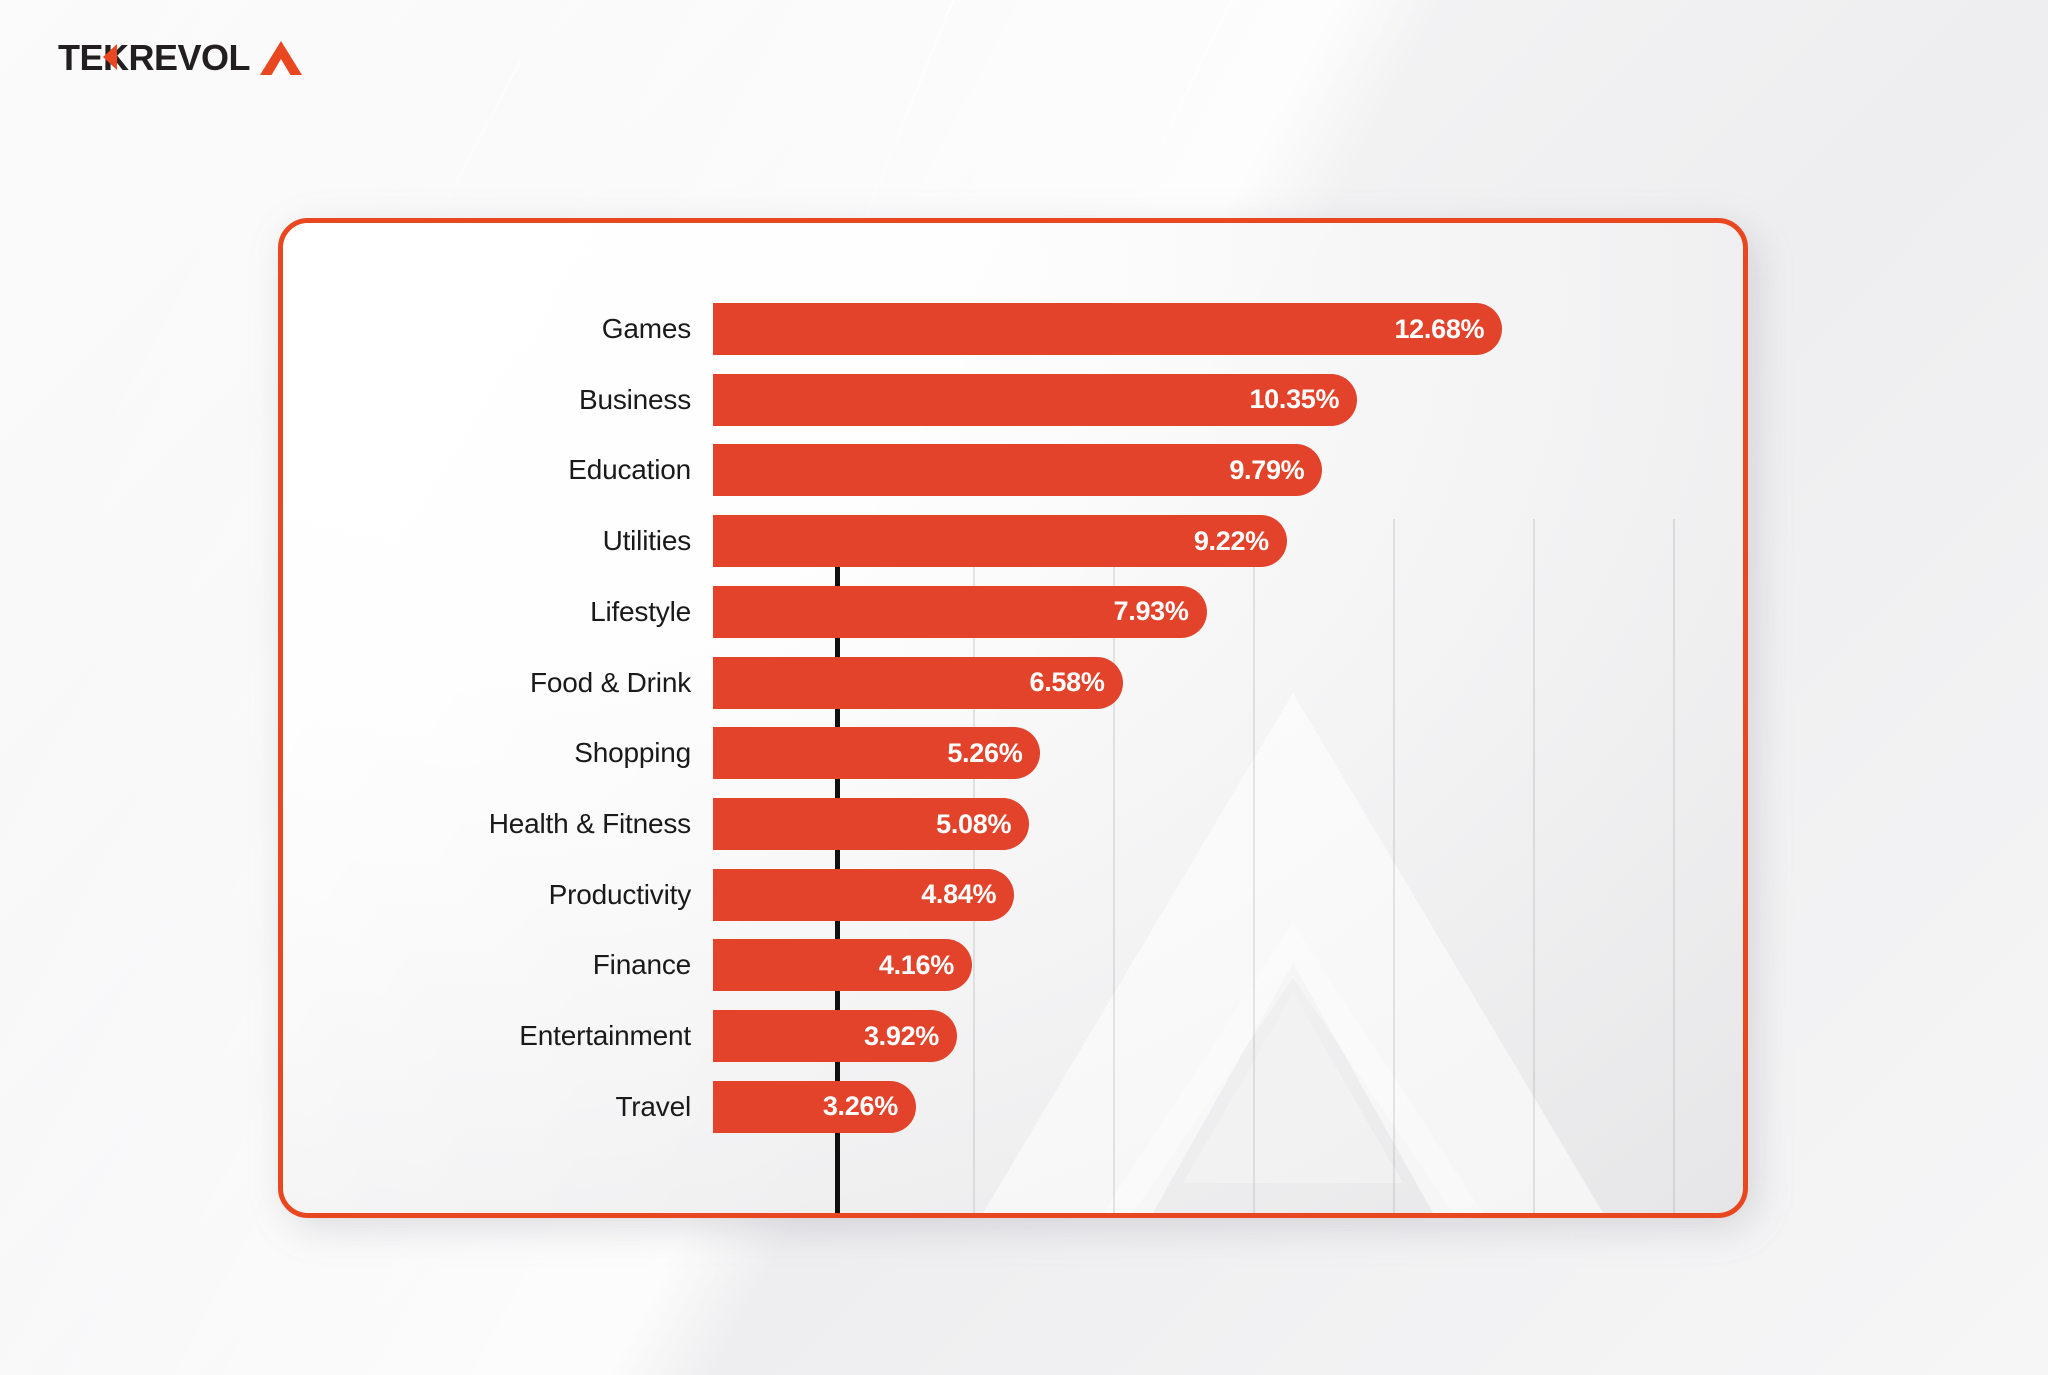  I want to click on bar-row: Productivity 4.84%, so click(1015, 894).